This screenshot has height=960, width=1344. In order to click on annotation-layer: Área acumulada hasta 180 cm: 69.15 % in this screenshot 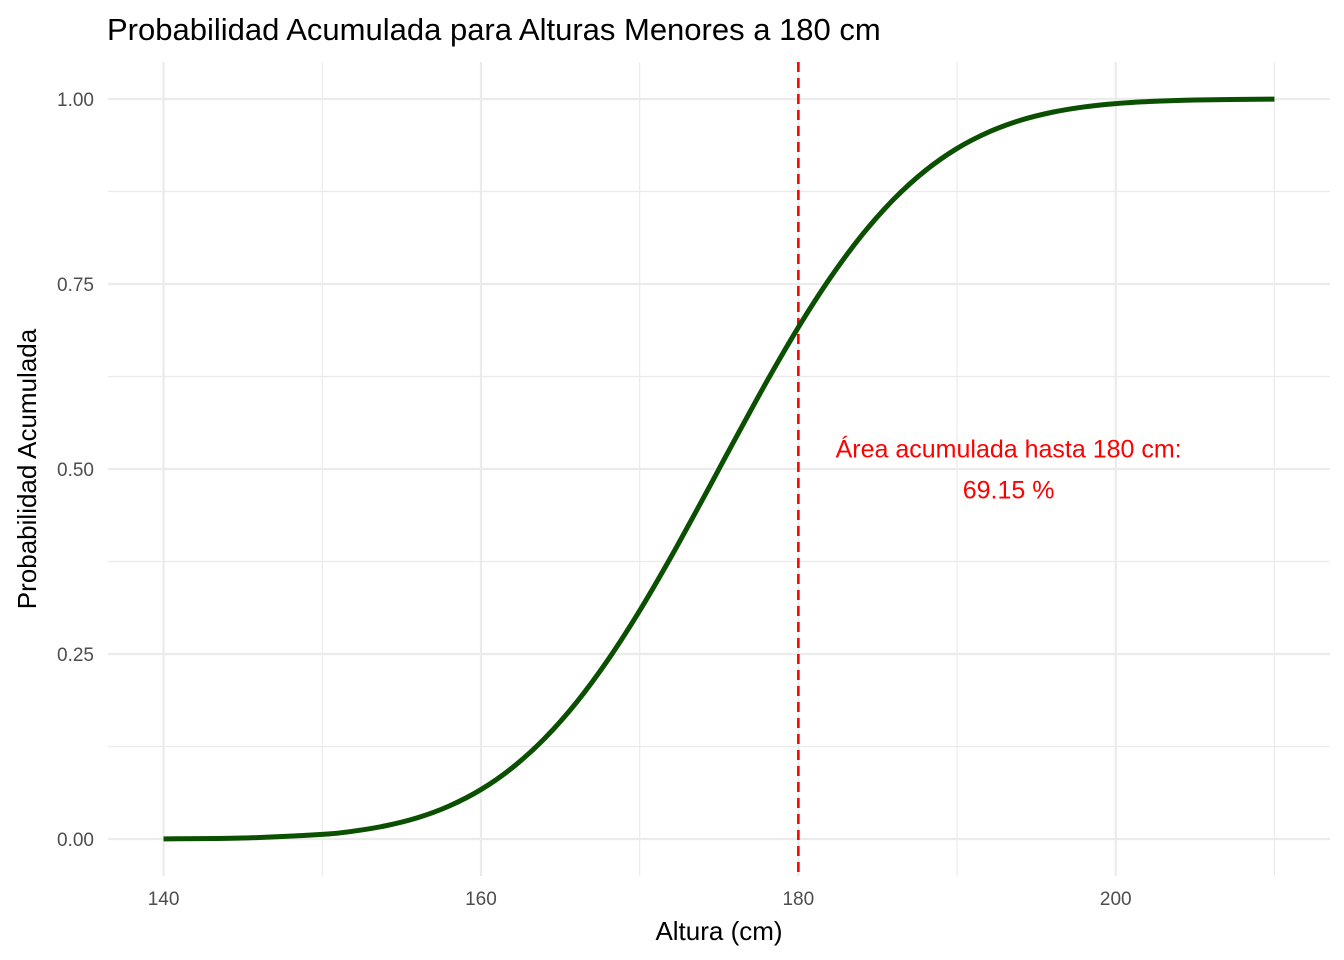, I will do `click(1009, 470)`.